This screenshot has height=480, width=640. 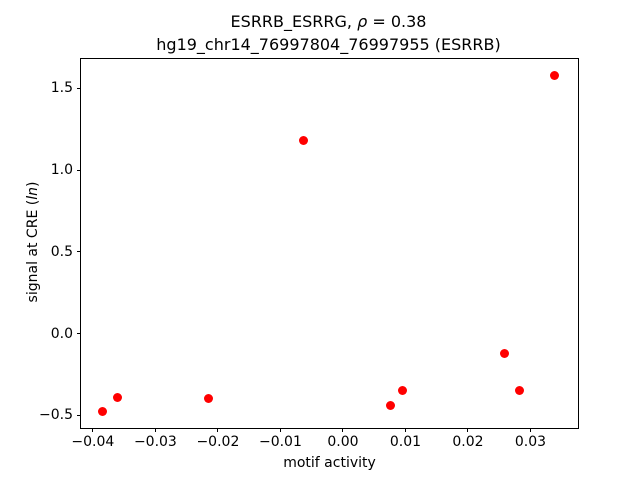 What do you see at coordinates (93, 442) in the screenshot?
I see `x-tick-label: −0.04` at bounding box center [93, 442].